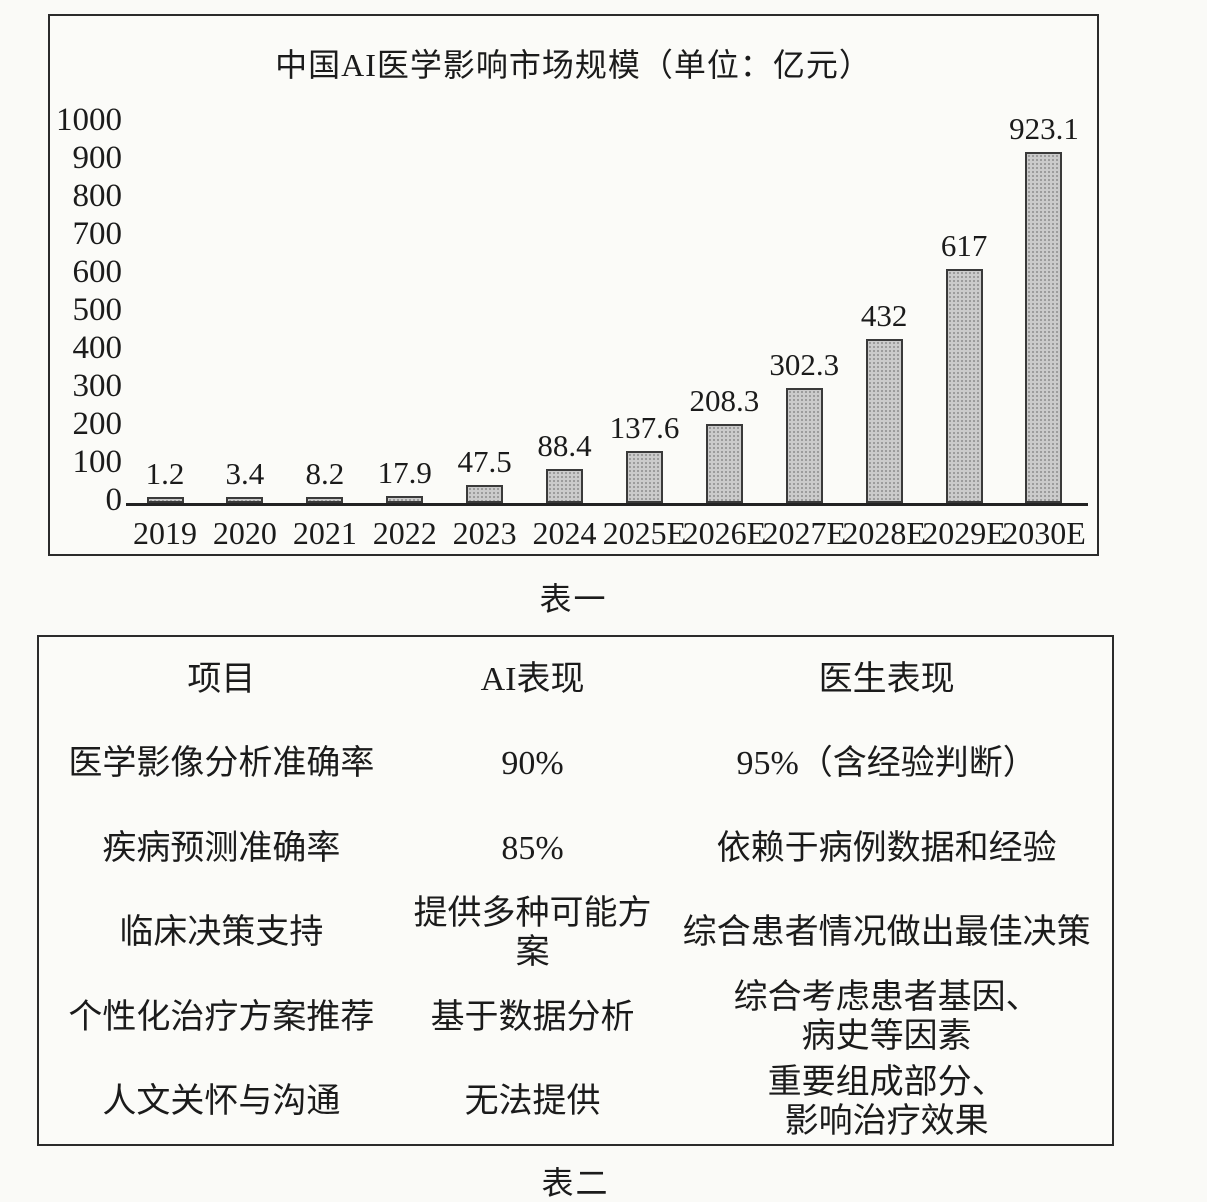  What do you see at coordinates (324, 533) in the screenshot?
I see `x-tick-label: 2021` at bounding box center [324, 533].